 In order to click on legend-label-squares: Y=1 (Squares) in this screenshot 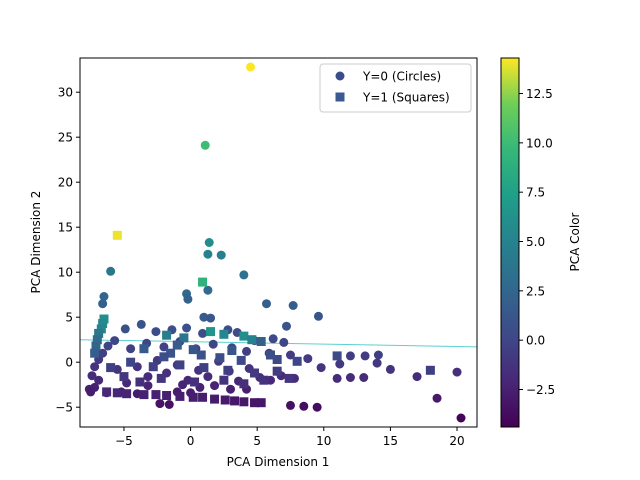, I will do `click(406, 98)`.